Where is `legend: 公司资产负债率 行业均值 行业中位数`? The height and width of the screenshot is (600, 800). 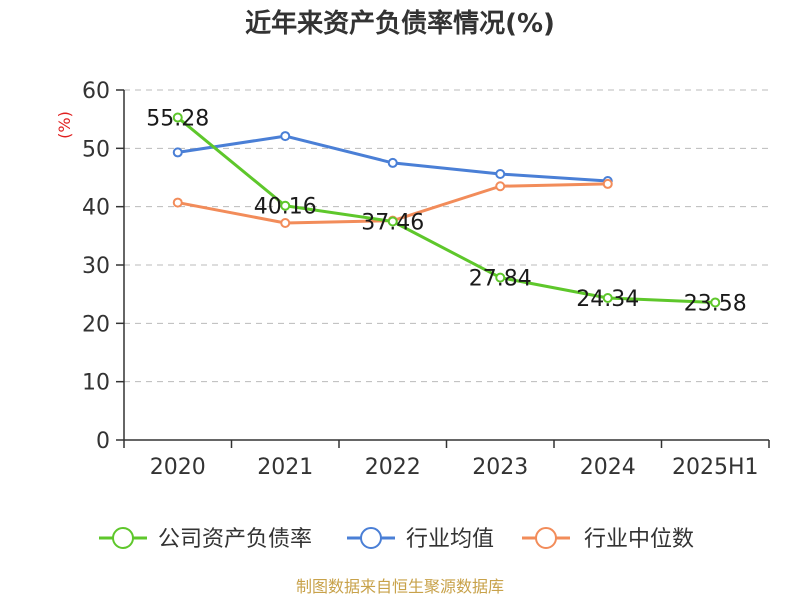
legend: 公司资产负债率 行业均值 行业中位数 is located at coordinates (396, 539).